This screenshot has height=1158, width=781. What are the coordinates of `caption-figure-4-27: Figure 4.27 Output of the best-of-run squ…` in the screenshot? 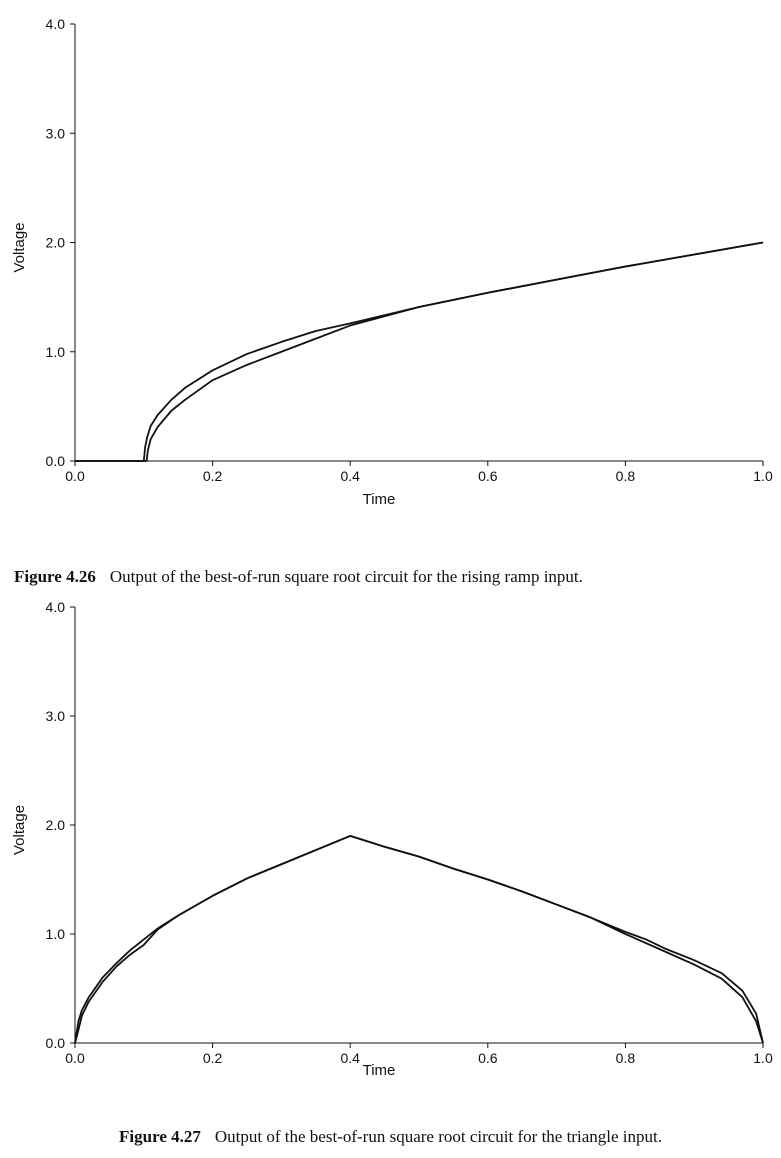 It's located at (390, 1137).